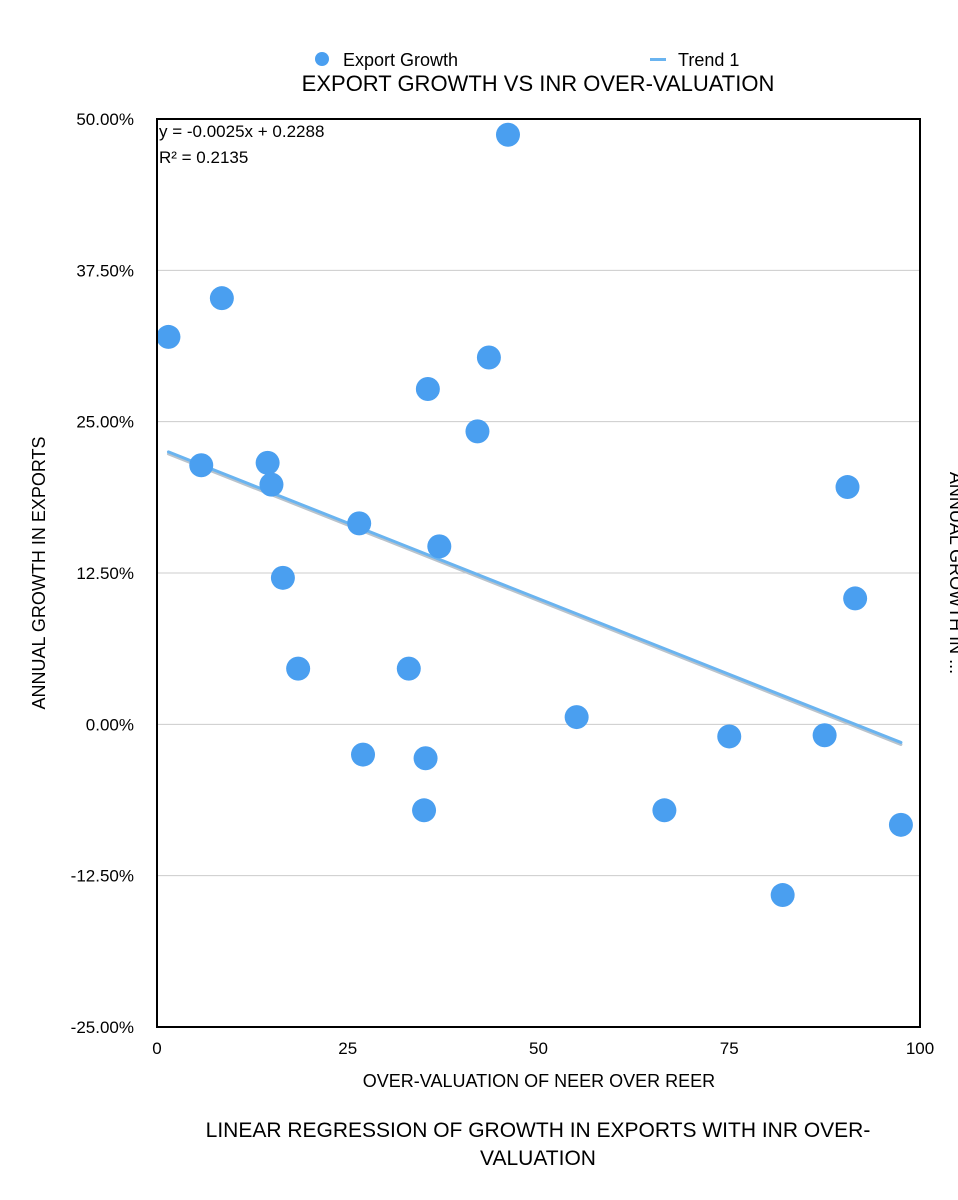  Describe the element at coordinates (102, 876) in the screenshot. I see `y-tick-label: -12.50%` at that location.